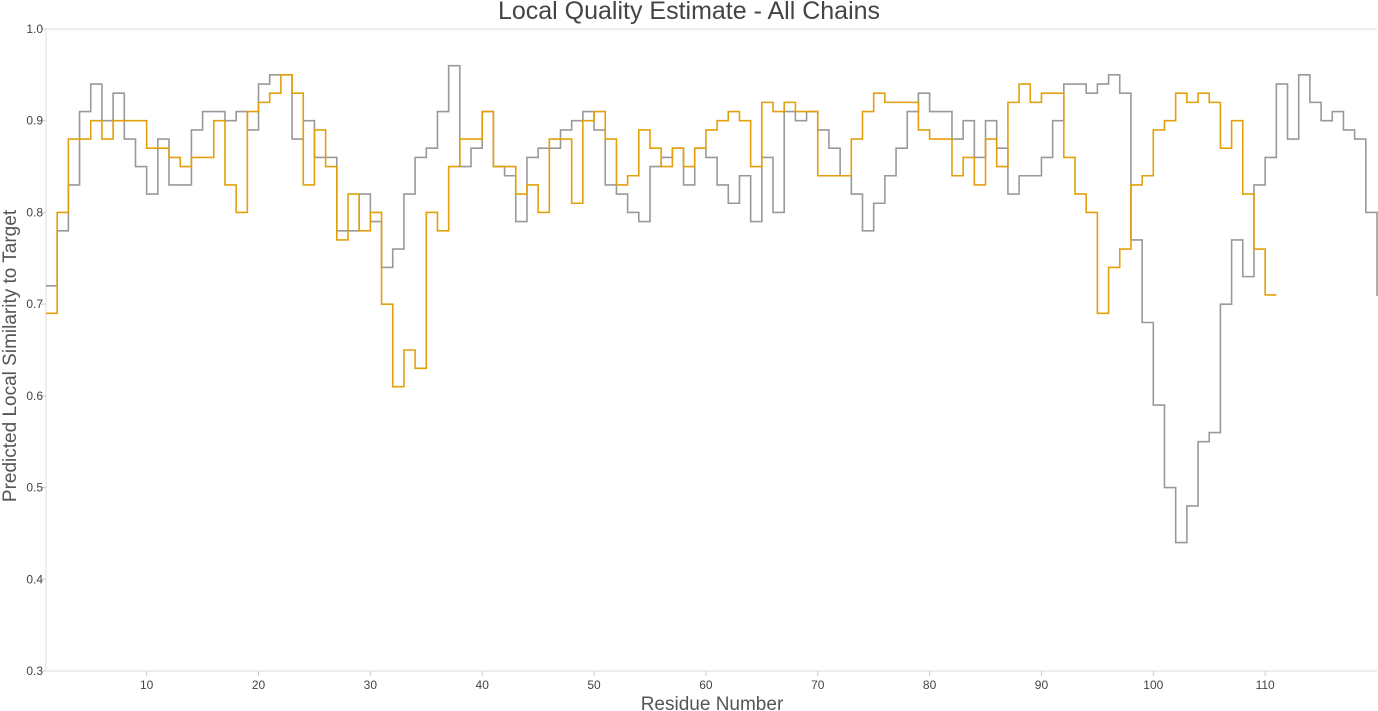 This screenshot has width=1378, height=711. I want to click on y-tick-label: 0.9, so click(34, 121).